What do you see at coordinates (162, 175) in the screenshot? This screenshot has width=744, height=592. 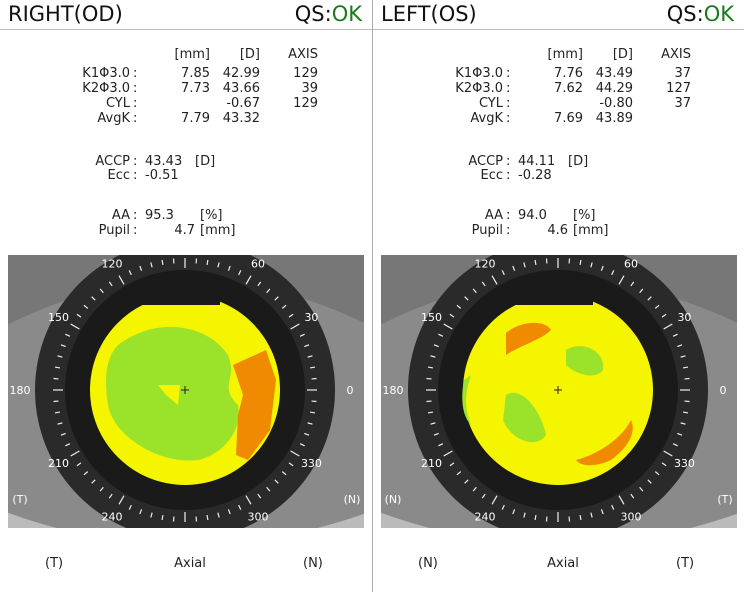 I see `ecc-value: -0.51` at bounding box center [162, 175].